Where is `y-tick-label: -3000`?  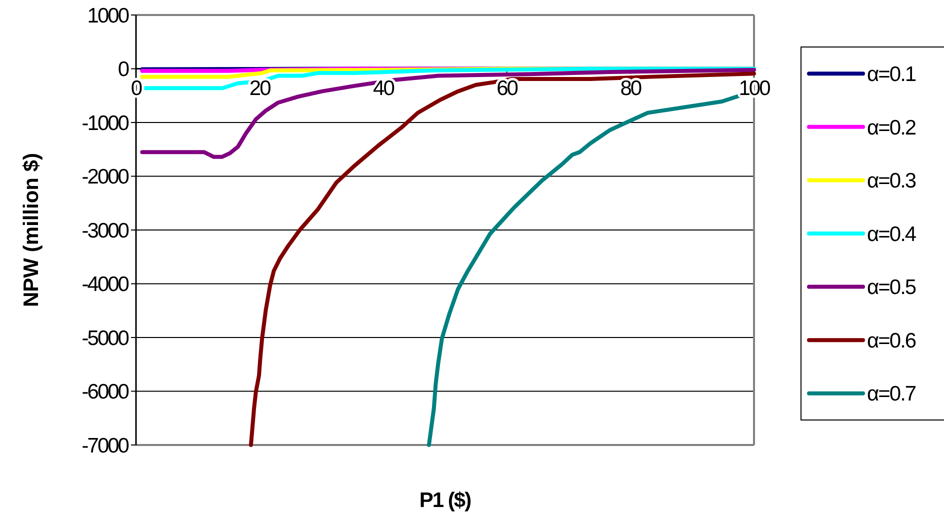
y-tick-label: -3000 is located at coordinates (105, 230).